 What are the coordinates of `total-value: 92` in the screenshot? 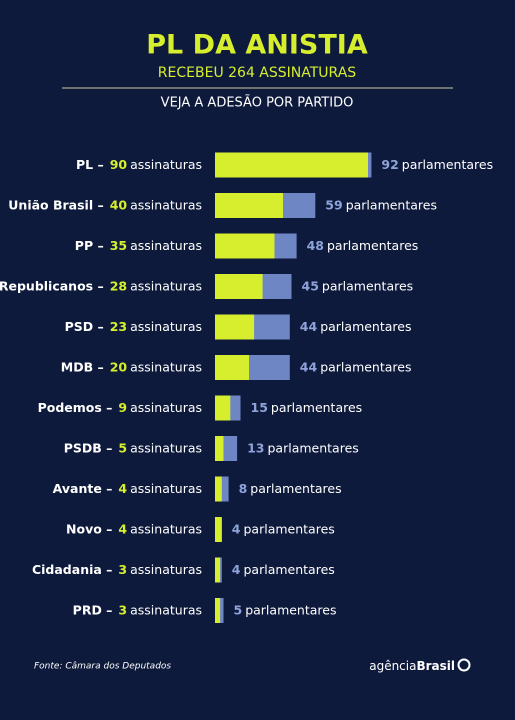 It's located at (389, 164).